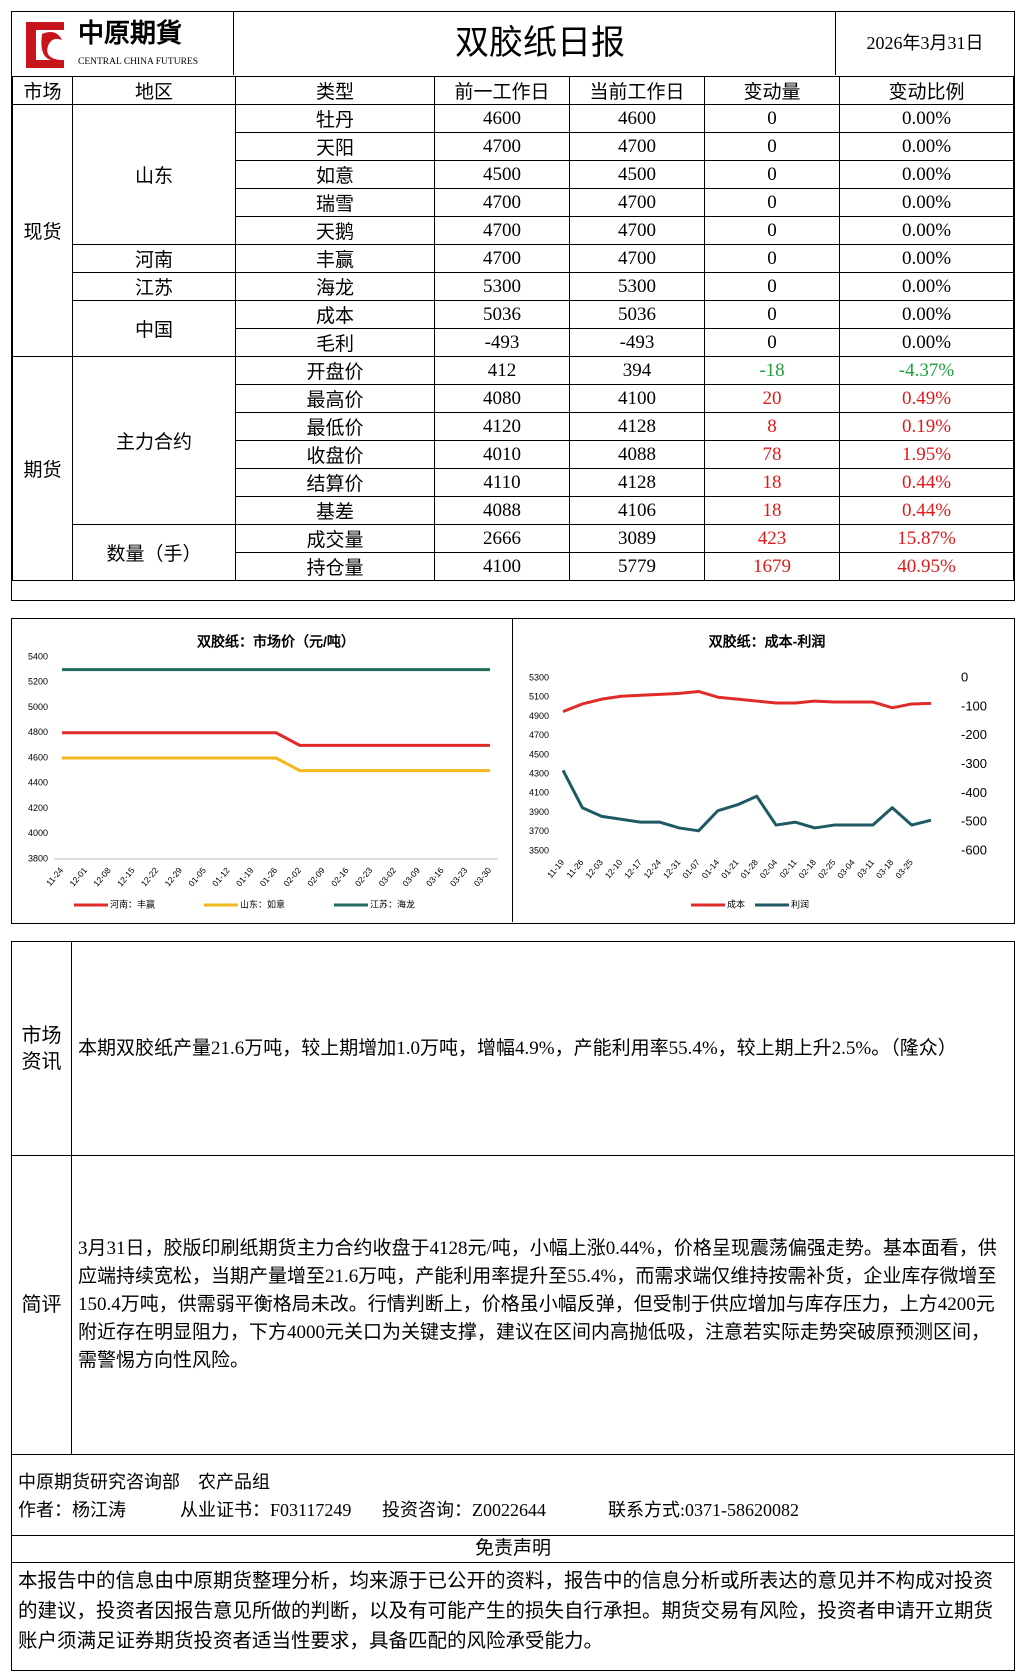  Describe the element at coordinates (262, 903) in the screenshot. I see `legend-label: 山东：如意` at that location.